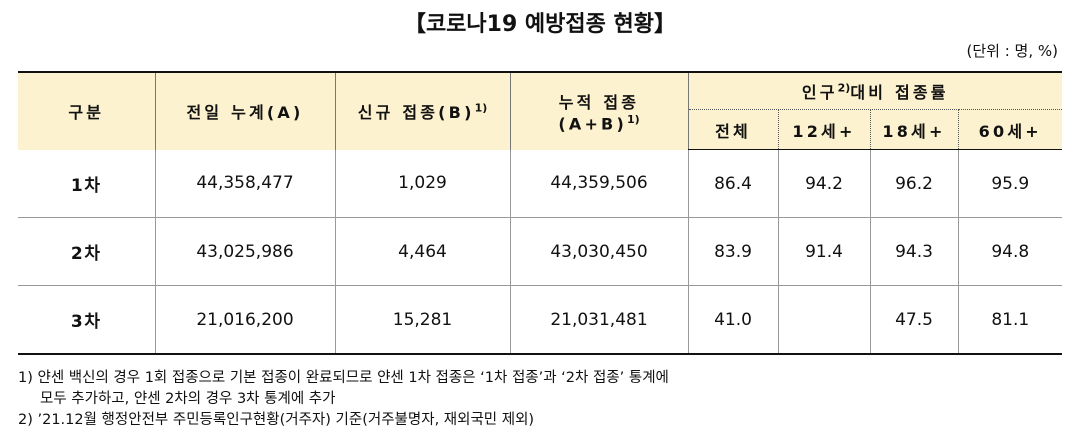  What do you see at coordinates (823, 320) in the screenshot?
I see `table-cell` at bounding box center [823, 320].